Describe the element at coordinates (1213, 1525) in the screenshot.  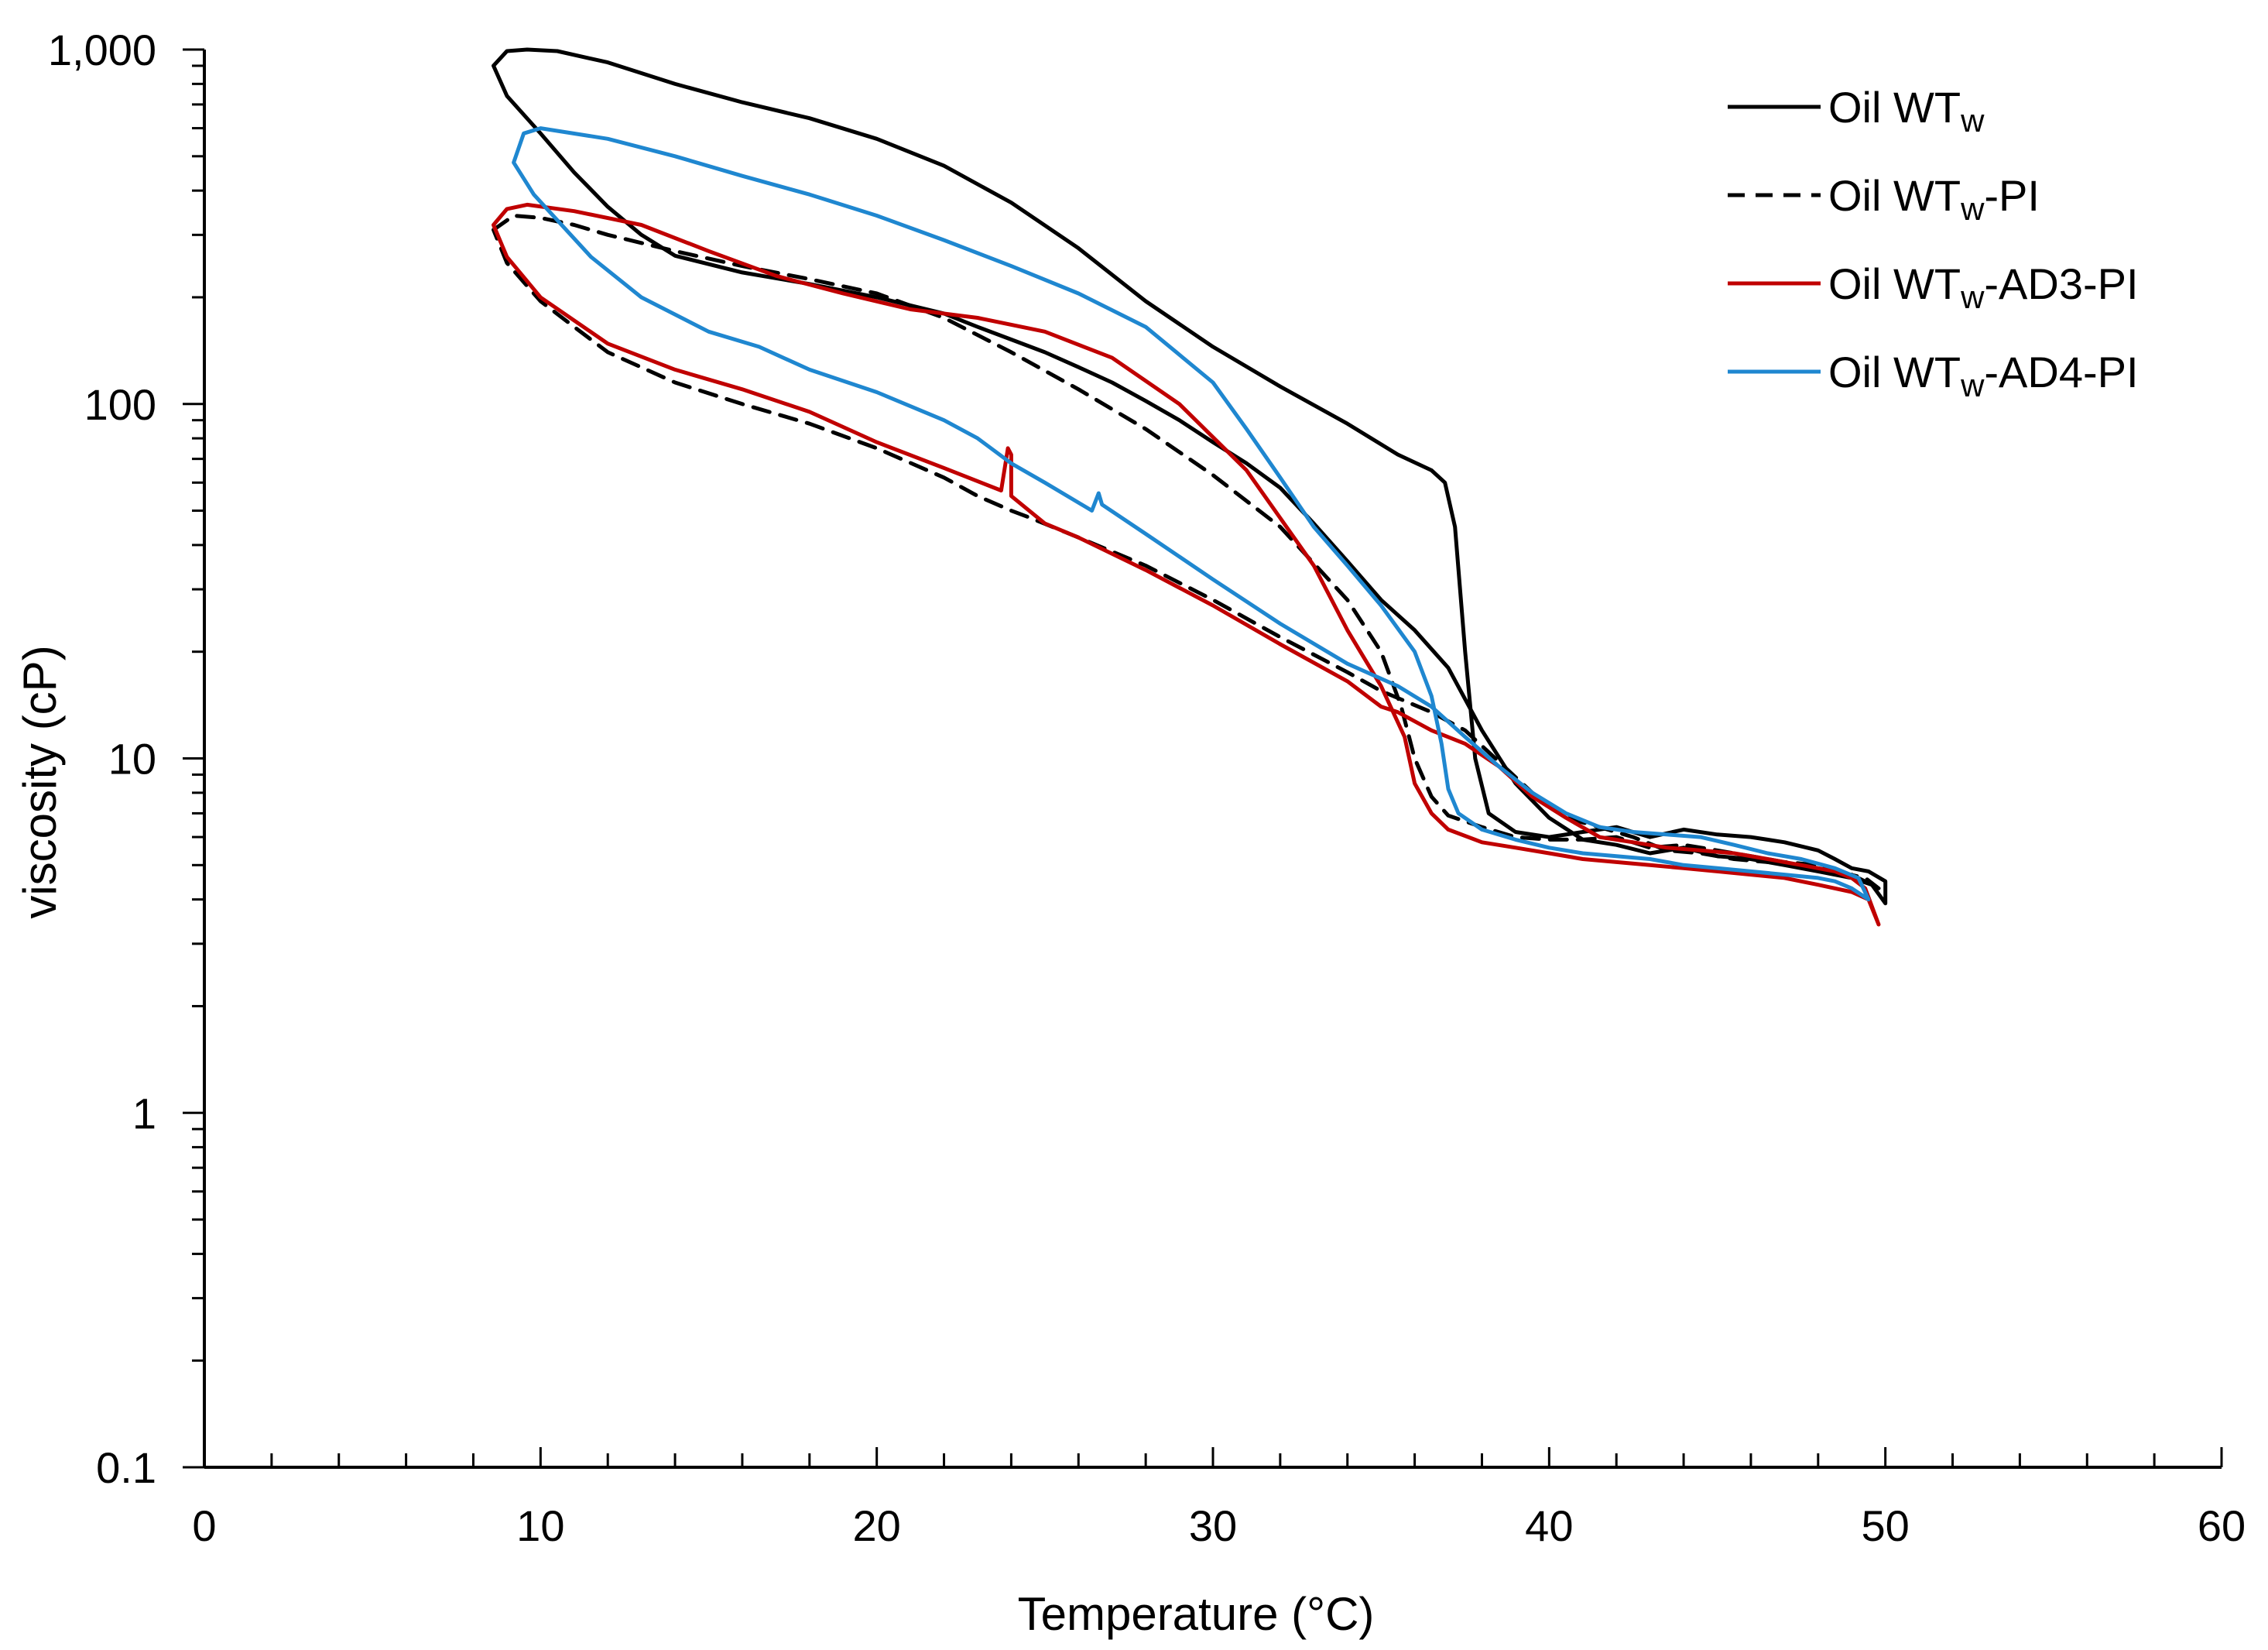
I see `x-tick-label: 30` at that location.